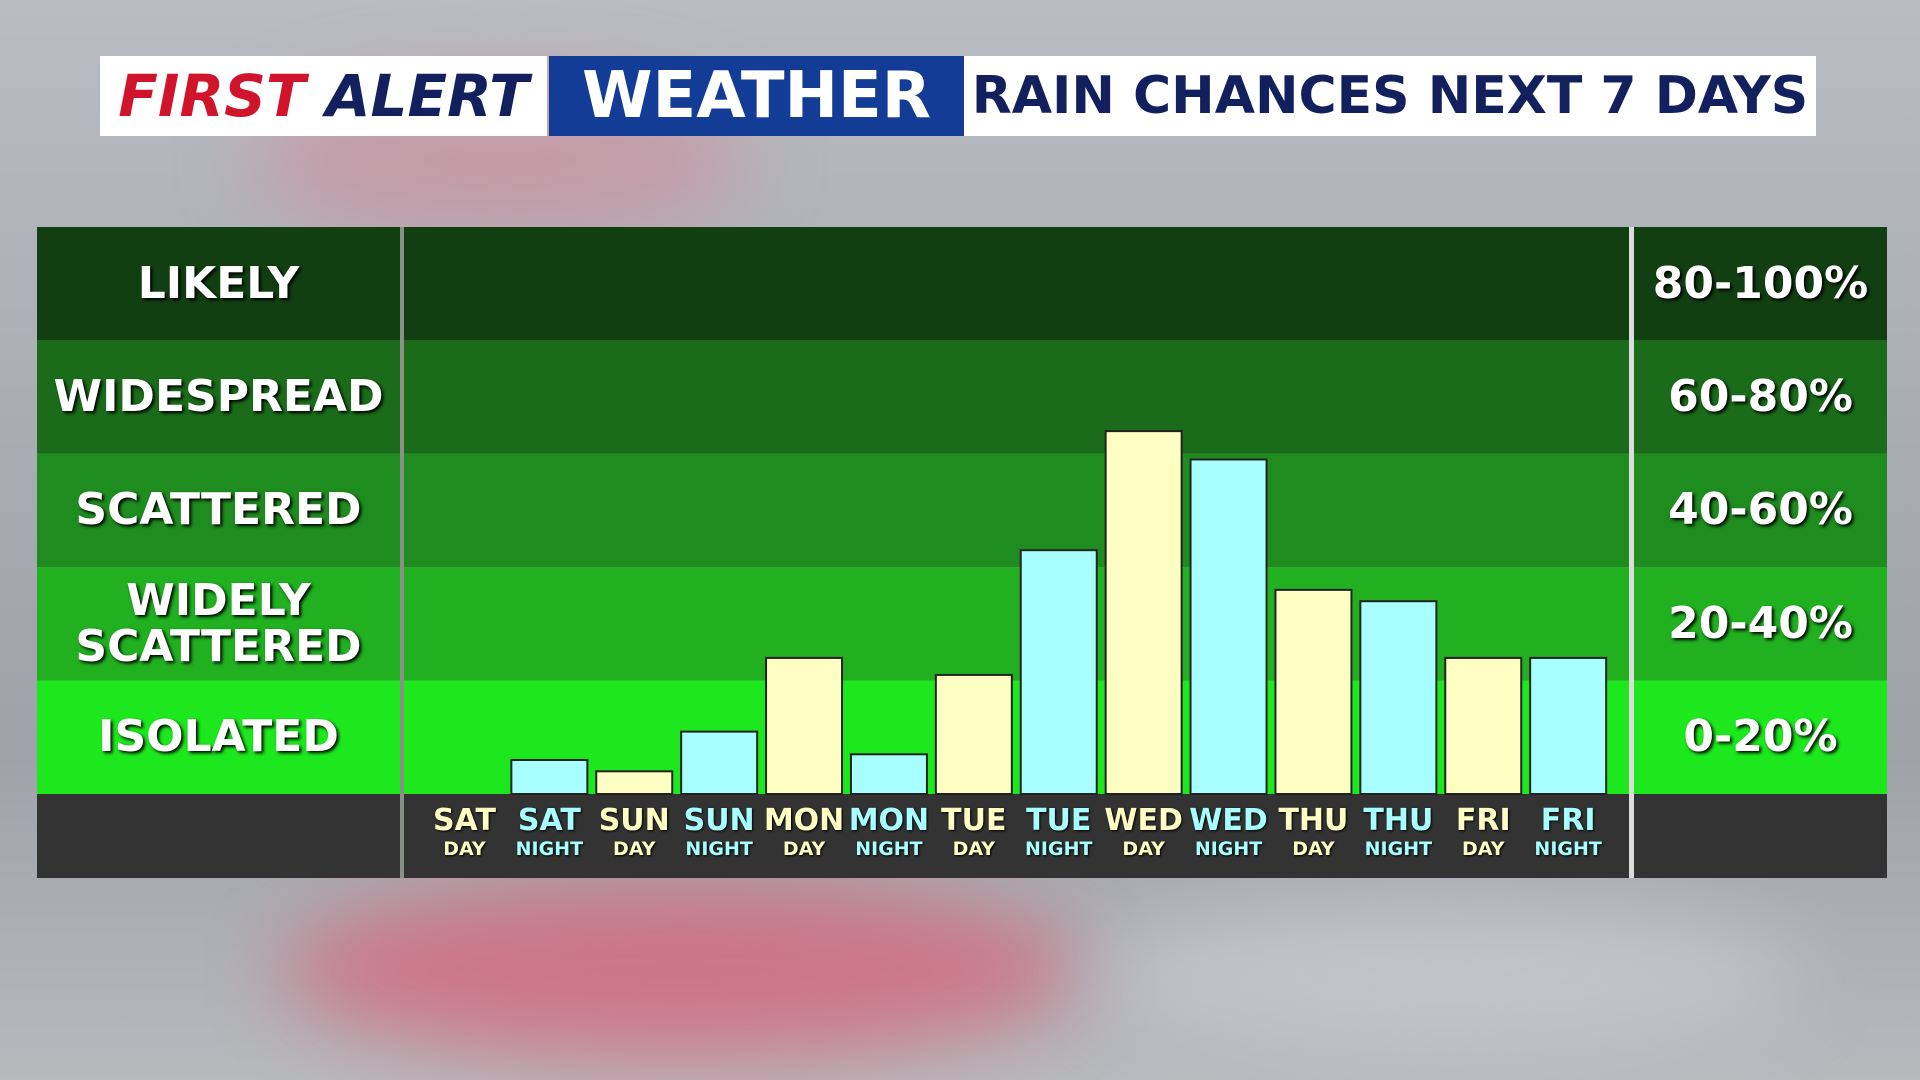 The width and height of the screenshot is (1920, 1080). I want to click on band-label: WIDESPREAD, so click(218, 396).